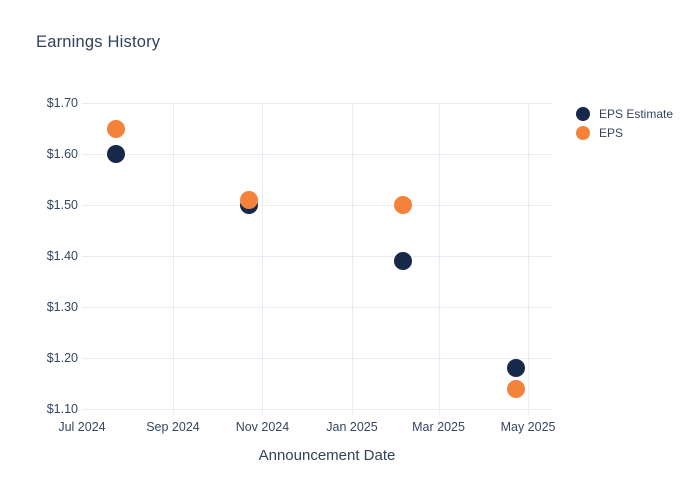  What do you see at coordinates (611, 133) in the screenshot?
I see `legend-label-eps: EPS` at bounding box center [611, 133].